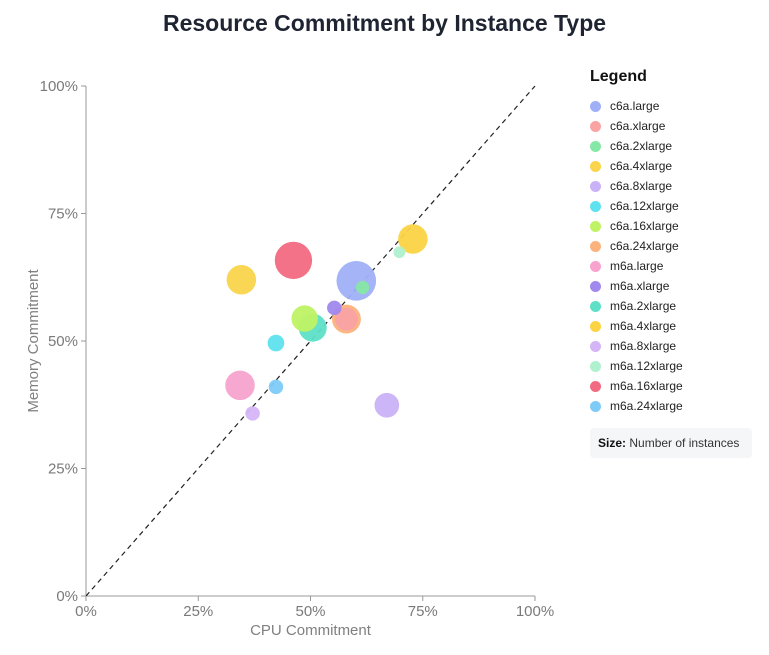 This screenshot has height=655, width=769. Describe the element at coordinates (612, 443) in the screenshot. I see `size-note-label: Size:` at that location.